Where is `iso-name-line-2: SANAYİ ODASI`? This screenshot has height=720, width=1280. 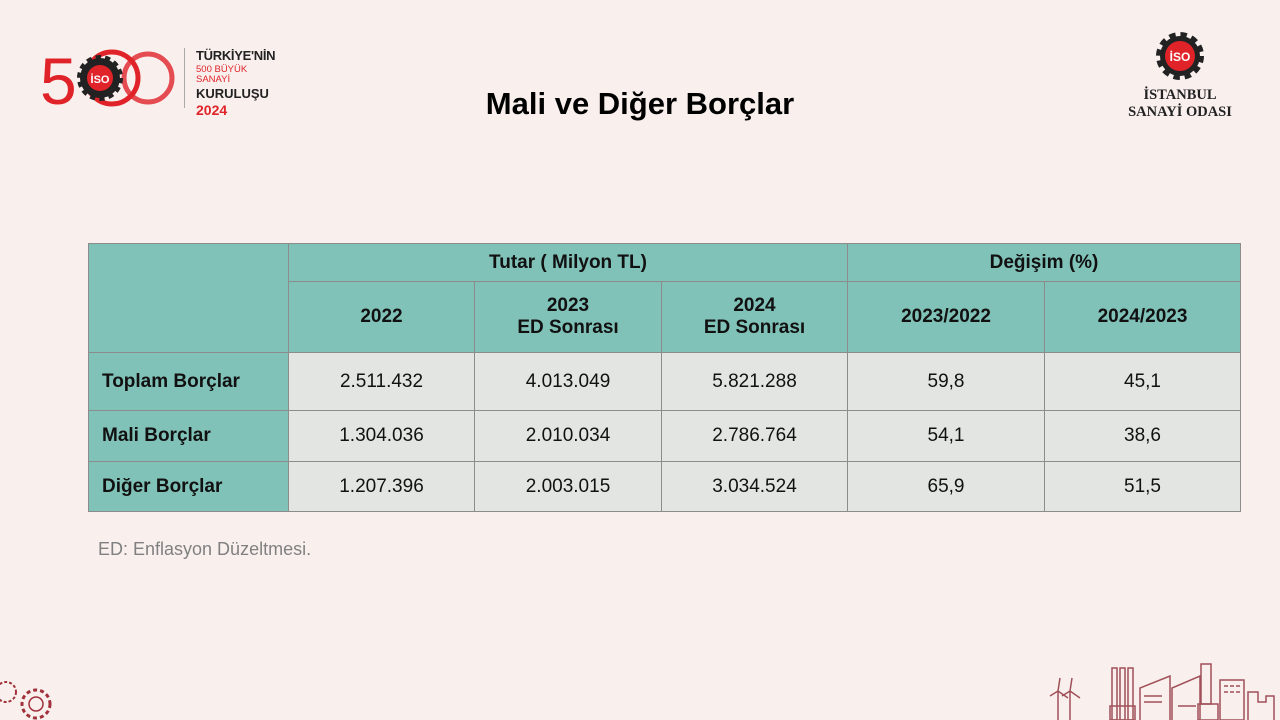
iso-name-line-2: SANAYİ ODASI is located at coordinates (1180, 112).